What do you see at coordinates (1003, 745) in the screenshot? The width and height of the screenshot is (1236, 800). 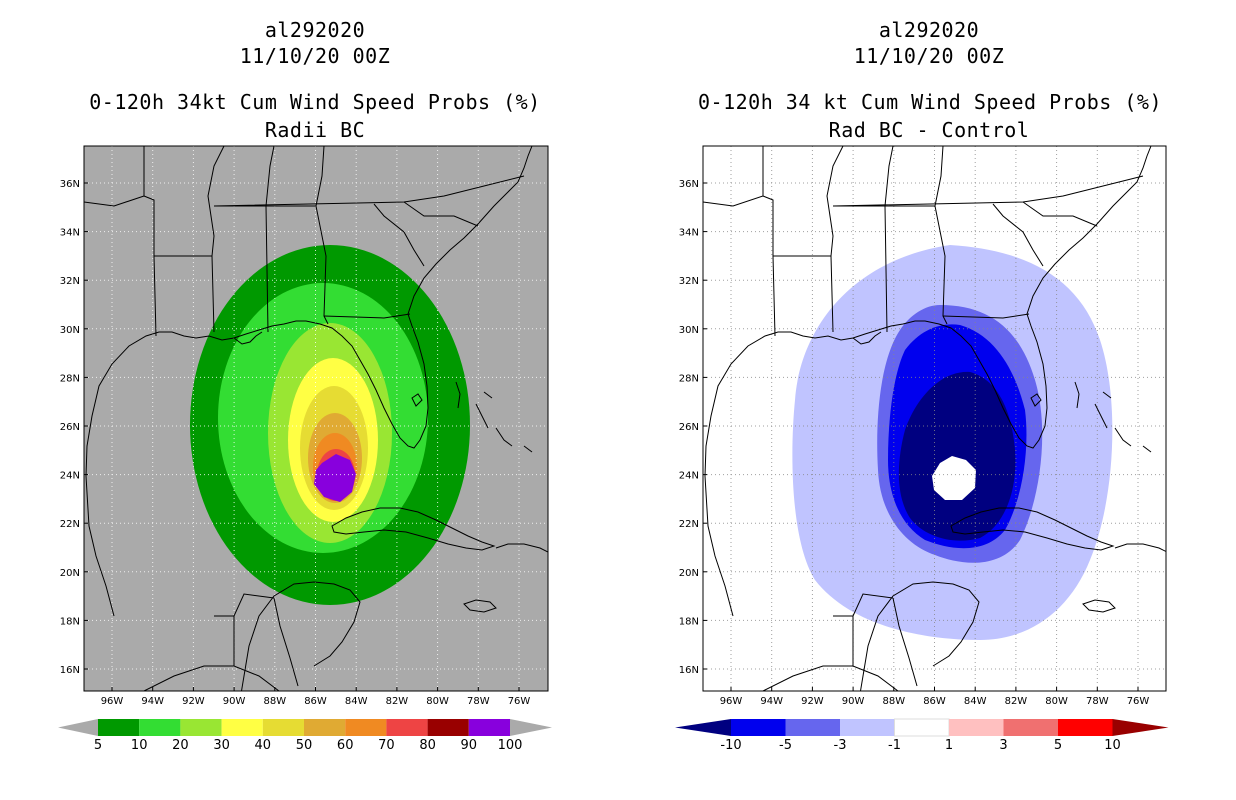 I see `colorbar-label: 3` at bounding box center [1003, 745].